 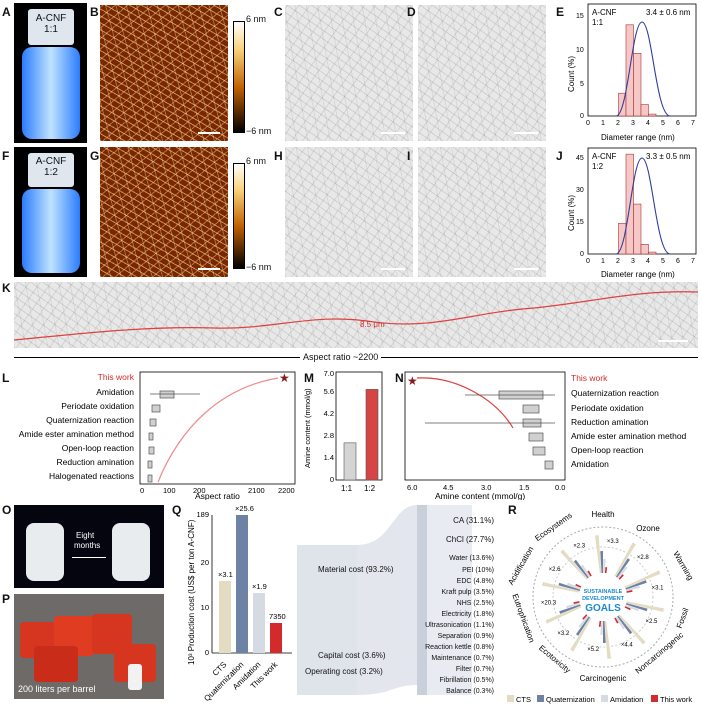 I want to click on tem-image-i, so click(x=482, y=212).